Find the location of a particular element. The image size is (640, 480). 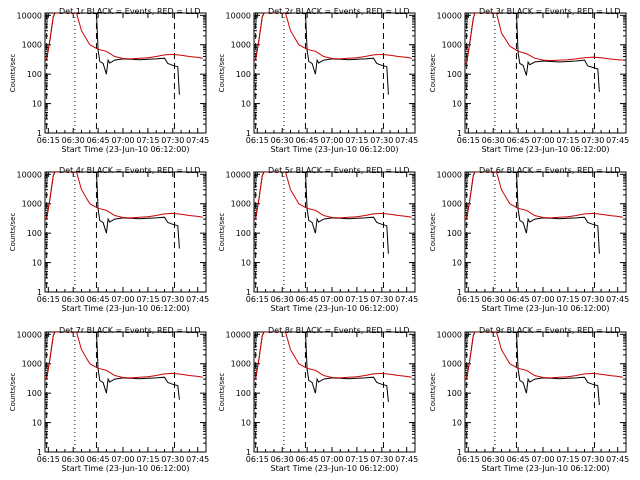

panel-title: Det 5r BLACK = Events, RED = LLD is located at coordinates (339, 170).